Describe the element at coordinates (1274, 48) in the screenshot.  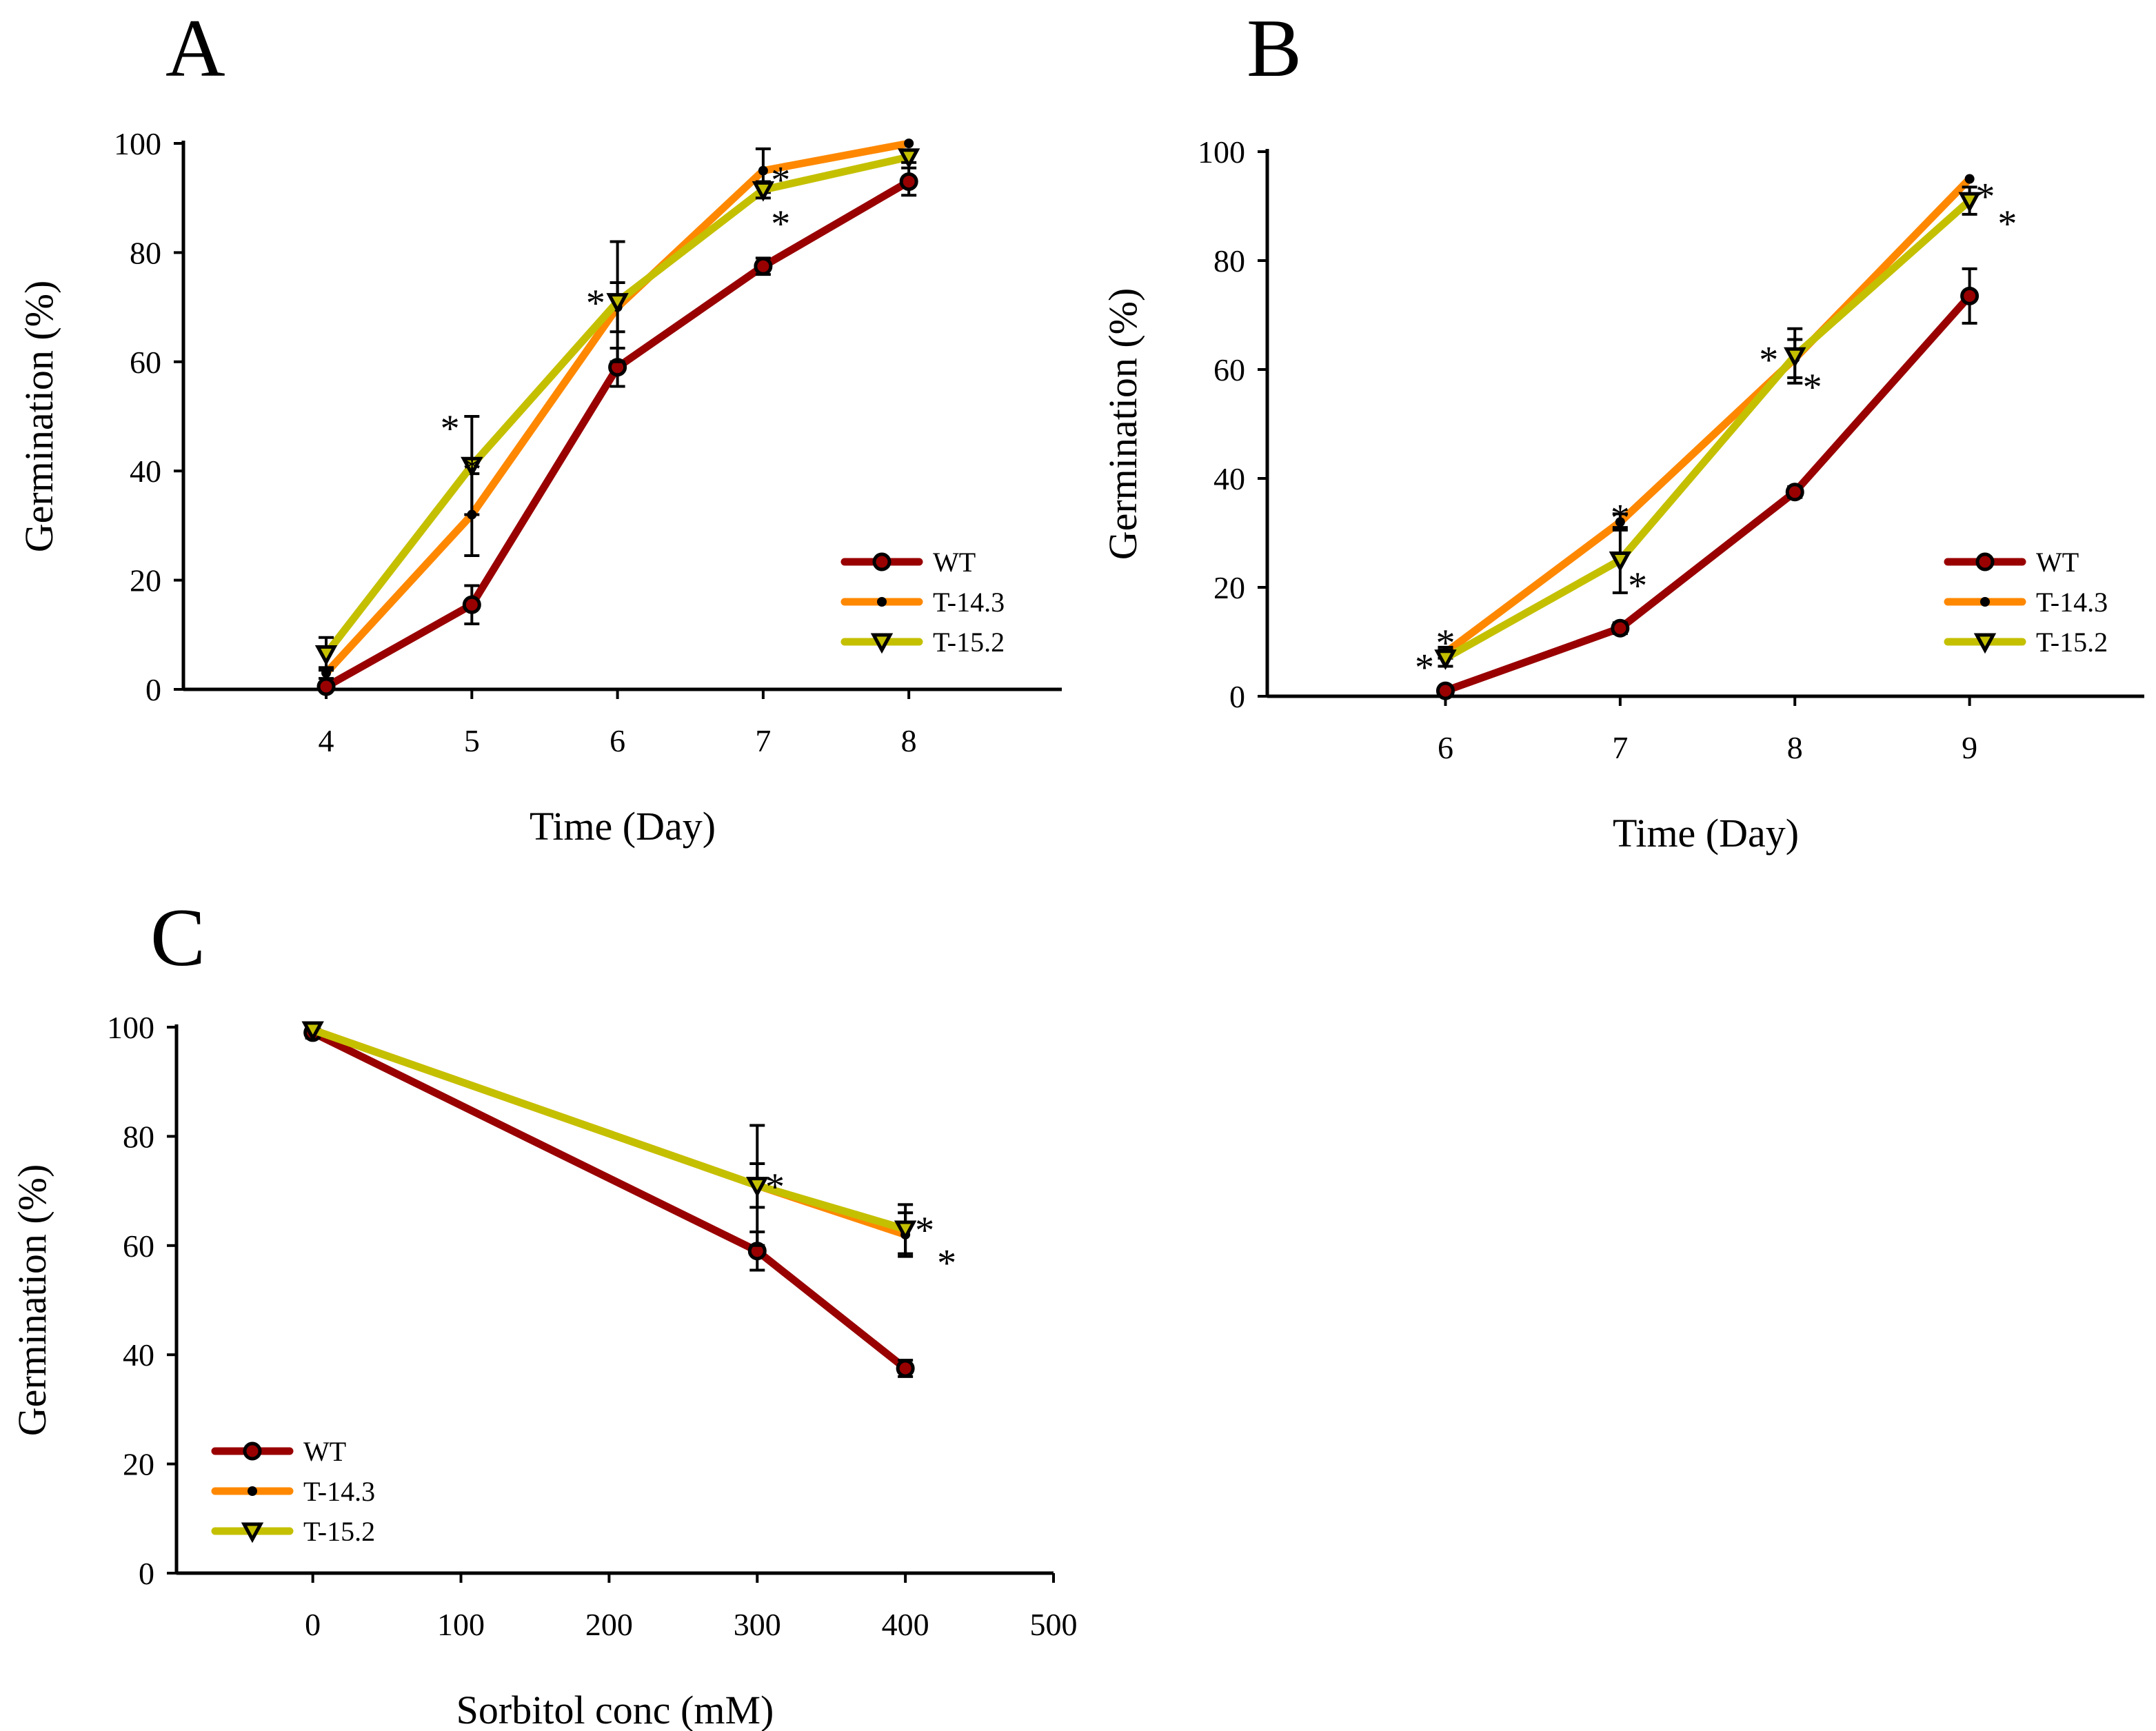
I see `panel-label-b: B` at that location.